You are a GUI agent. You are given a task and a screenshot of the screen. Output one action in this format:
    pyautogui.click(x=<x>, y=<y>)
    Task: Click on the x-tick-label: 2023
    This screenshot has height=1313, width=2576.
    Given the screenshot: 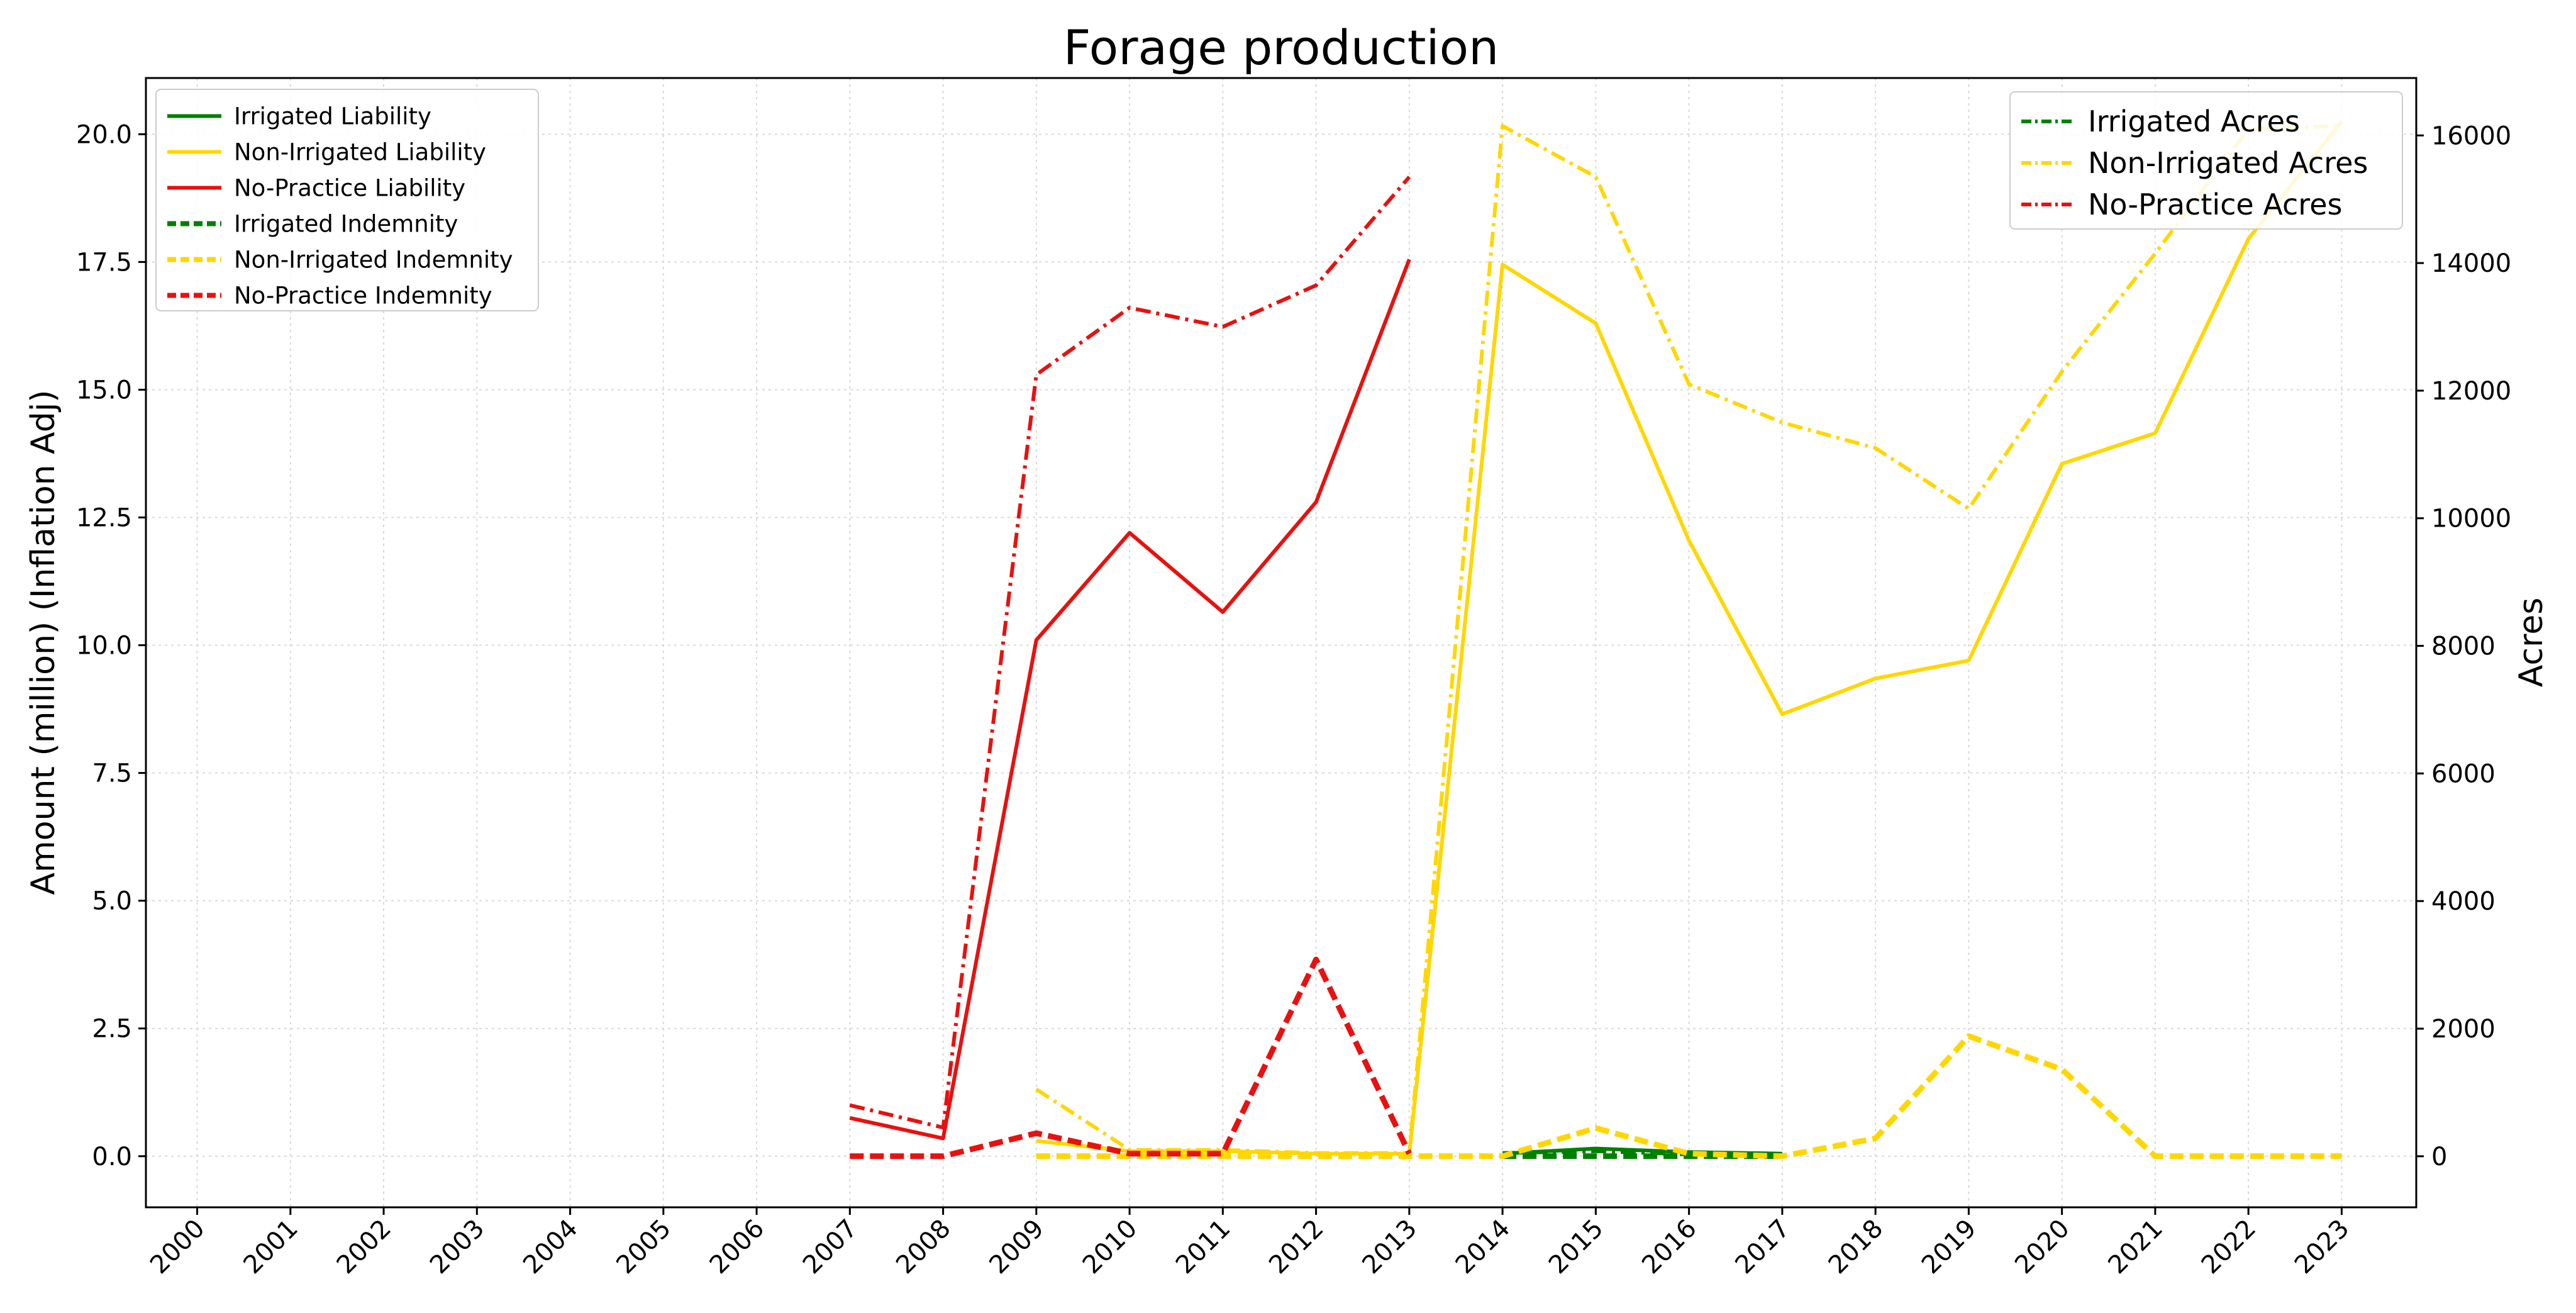 What is the action you would take?
    pyautogui.click(x=2322, y=1247)
    